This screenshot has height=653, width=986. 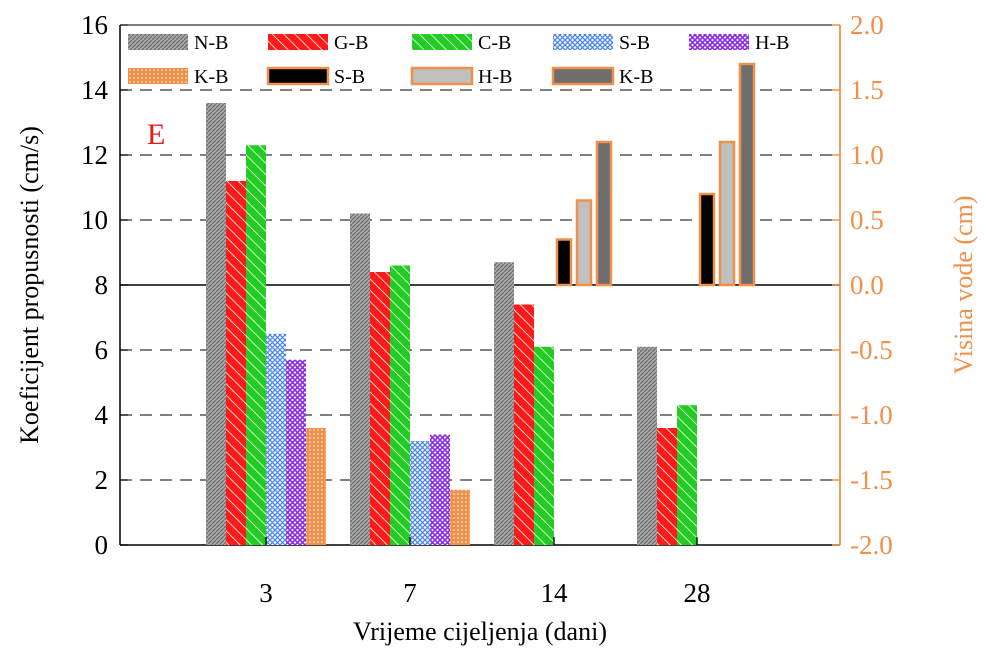 What do you see at coordinates (871, 545) in the screenshot?
I see `y-right-tick-label: -2.0` at bounding box center [871, 545].